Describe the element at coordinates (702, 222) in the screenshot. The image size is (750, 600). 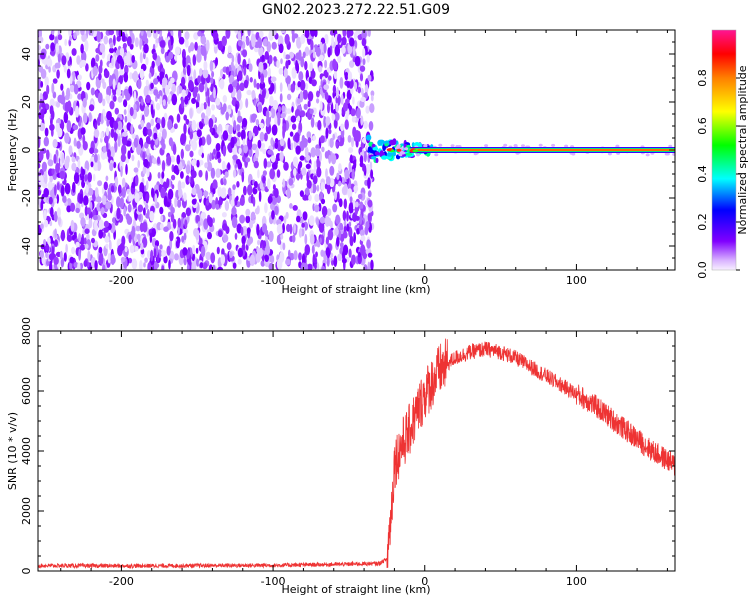
I see `colorbar-tick-label: 0.2` at that location.